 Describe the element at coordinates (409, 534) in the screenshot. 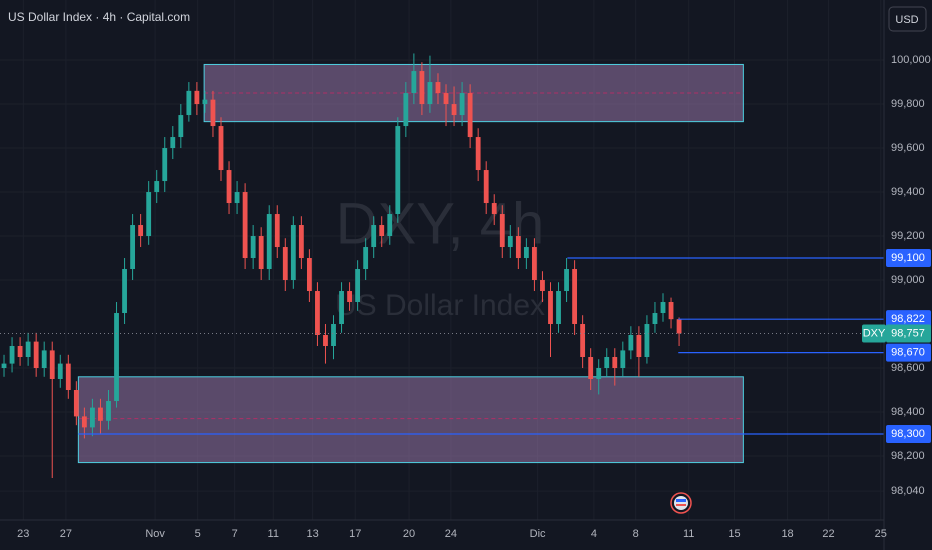

I see `x-tick-label: 20` at that location.